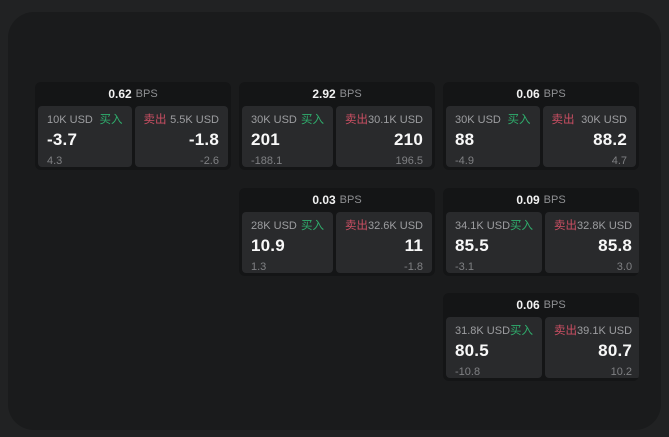 The width and height of the screenshot is (669, 437). What do you see at coordinates (493, 136) in the screenshot?
I see `buy-panel: 30K USD 买入 88 -4.9` at bounding box center [493, 136].